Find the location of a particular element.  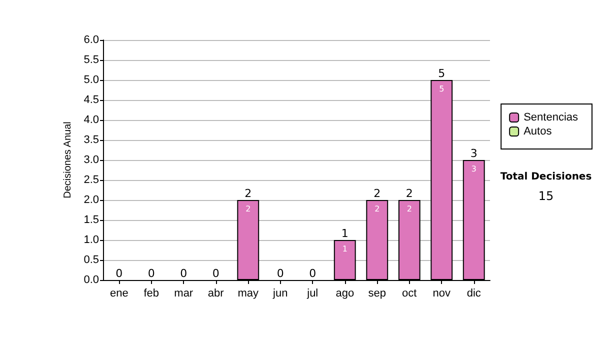

x-tick-label: jun is located at coordinates (280, 294).